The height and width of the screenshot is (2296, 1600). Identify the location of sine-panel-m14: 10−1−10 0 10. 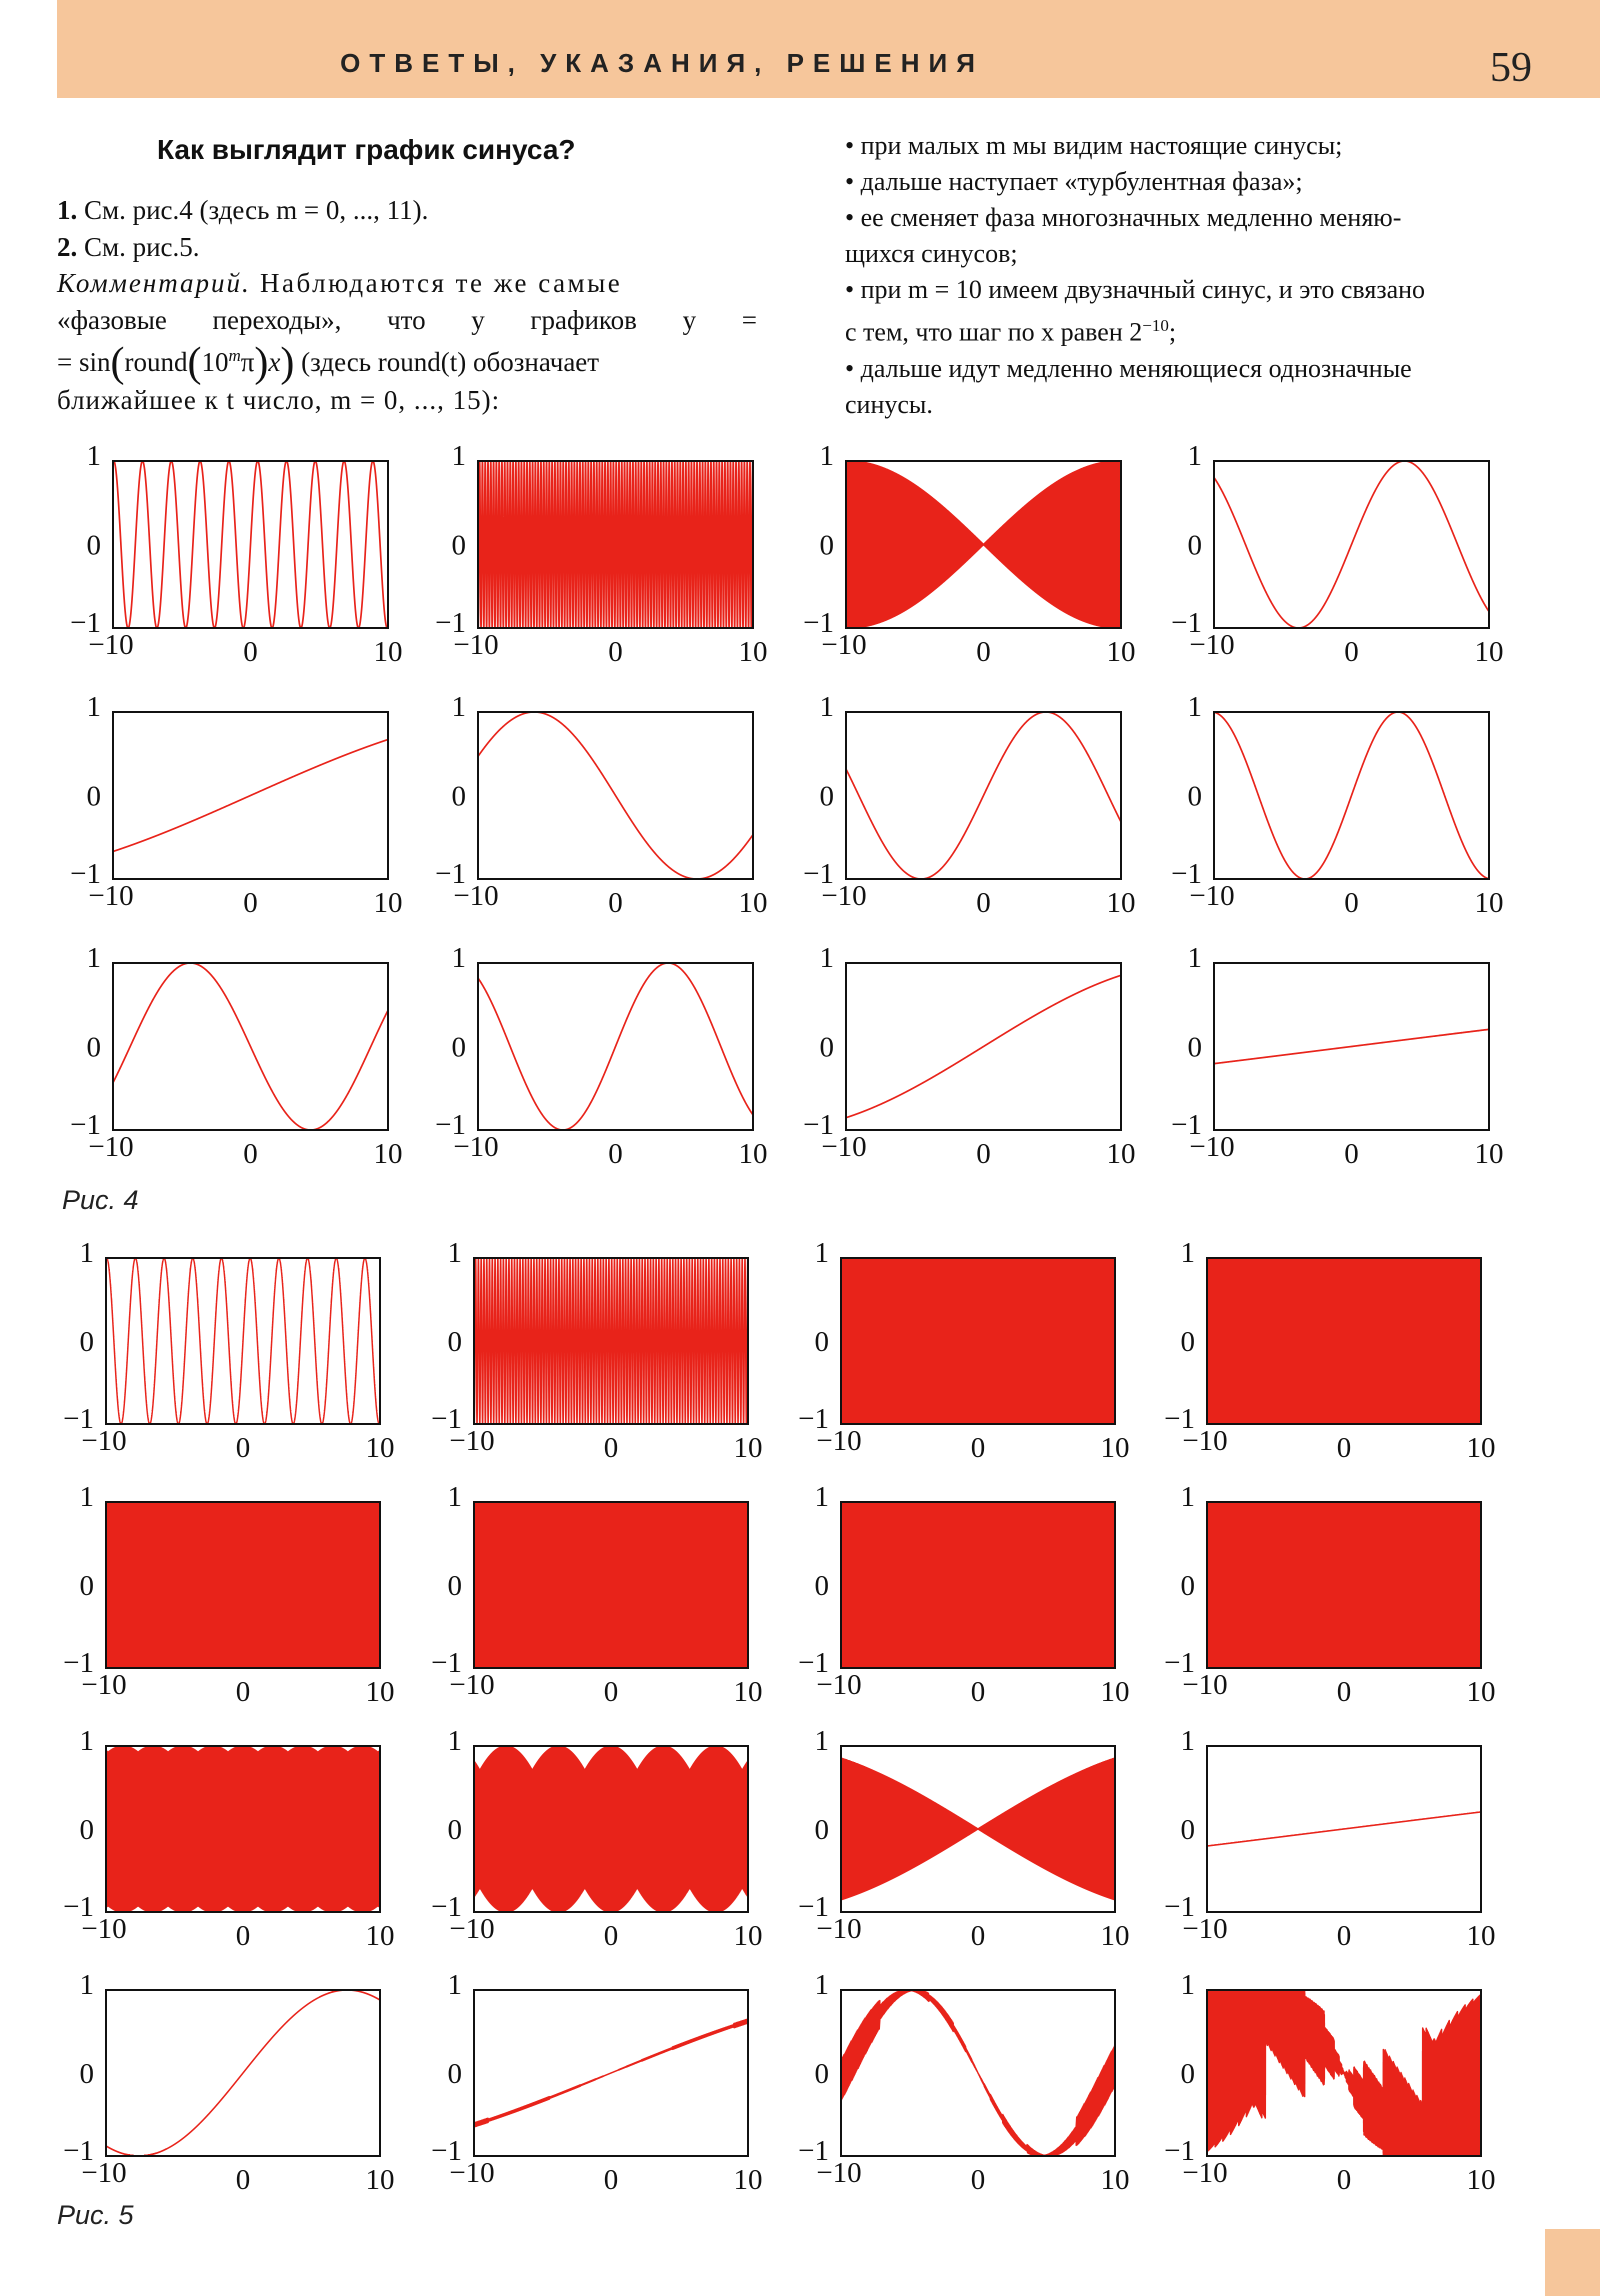
(963, 2082).